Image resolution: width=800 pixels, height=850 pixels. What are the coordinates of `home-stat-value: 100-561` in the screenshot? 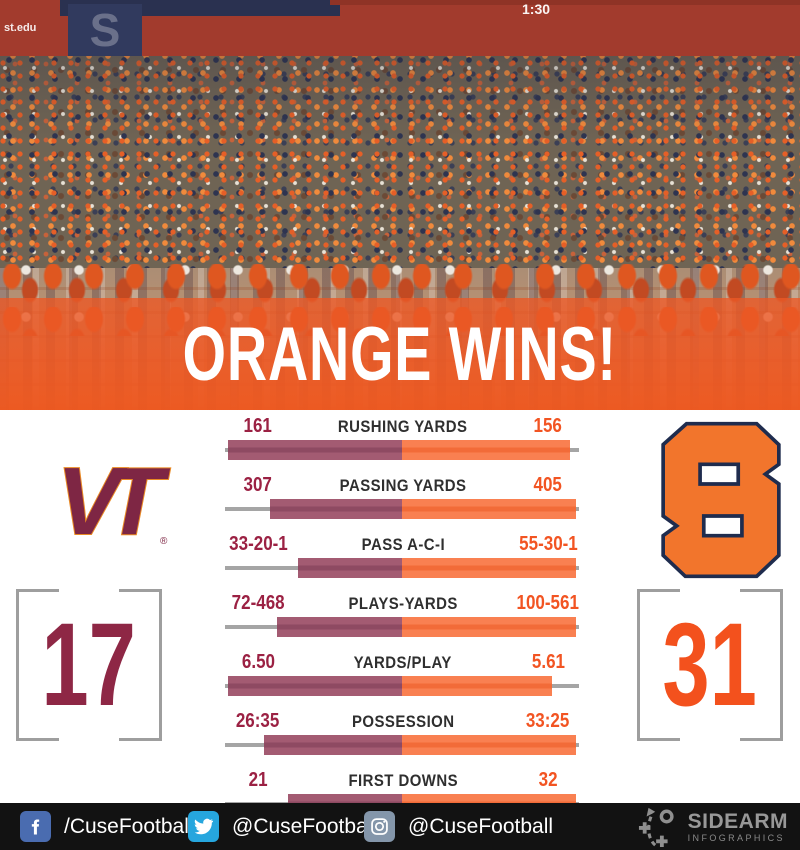 It's located at (548, 603).